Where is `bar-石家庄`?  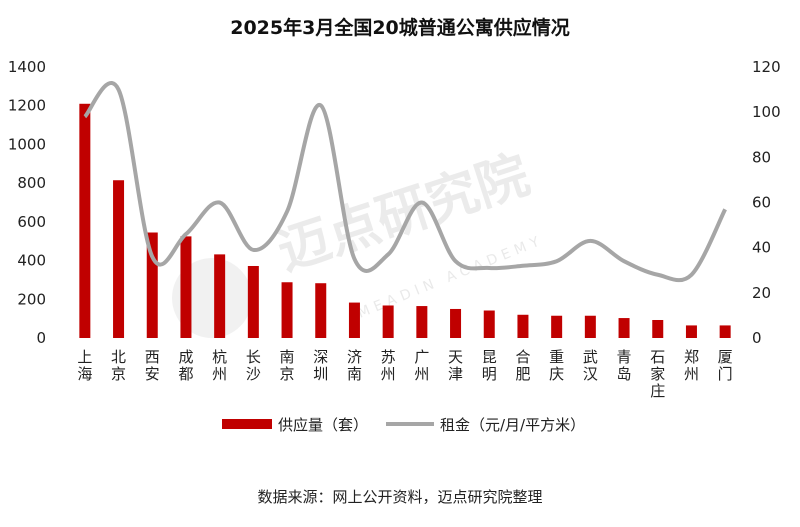
bar-石家庄 is located at coordinates (658, 328).